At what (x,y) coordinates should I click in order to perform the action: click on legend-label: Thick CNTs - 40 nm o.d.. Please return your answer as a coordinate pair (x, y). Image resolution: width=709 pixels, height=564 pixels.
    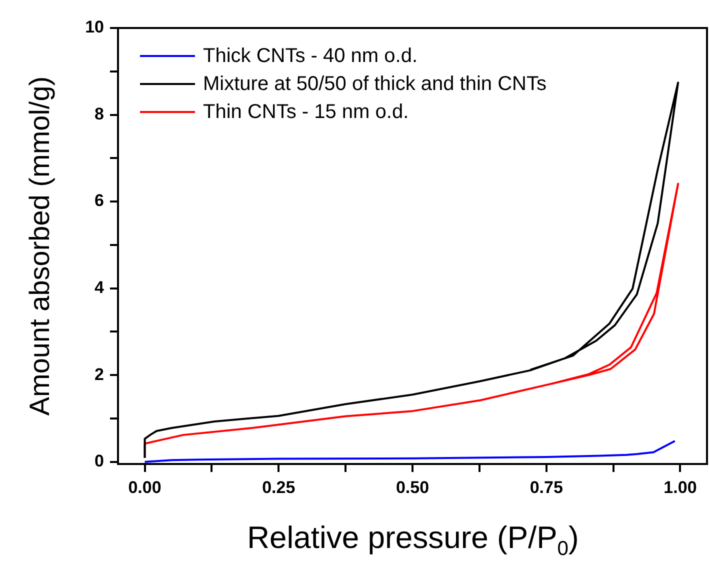
    Looking at the image, I should click on (310, 56).